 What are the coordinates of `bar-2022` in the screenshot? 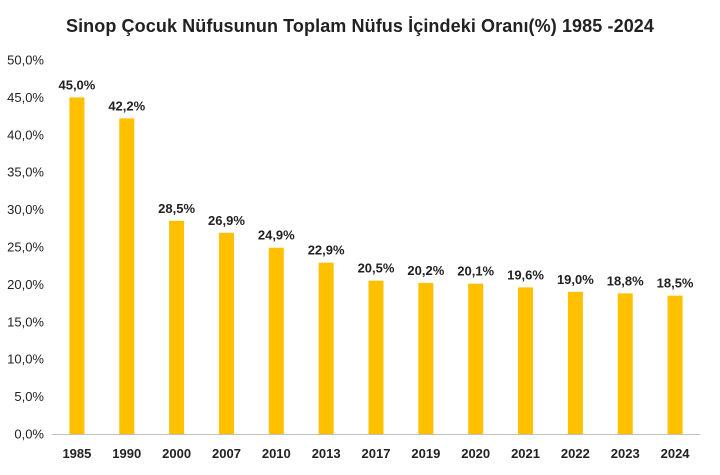 It's located at (575, 362).